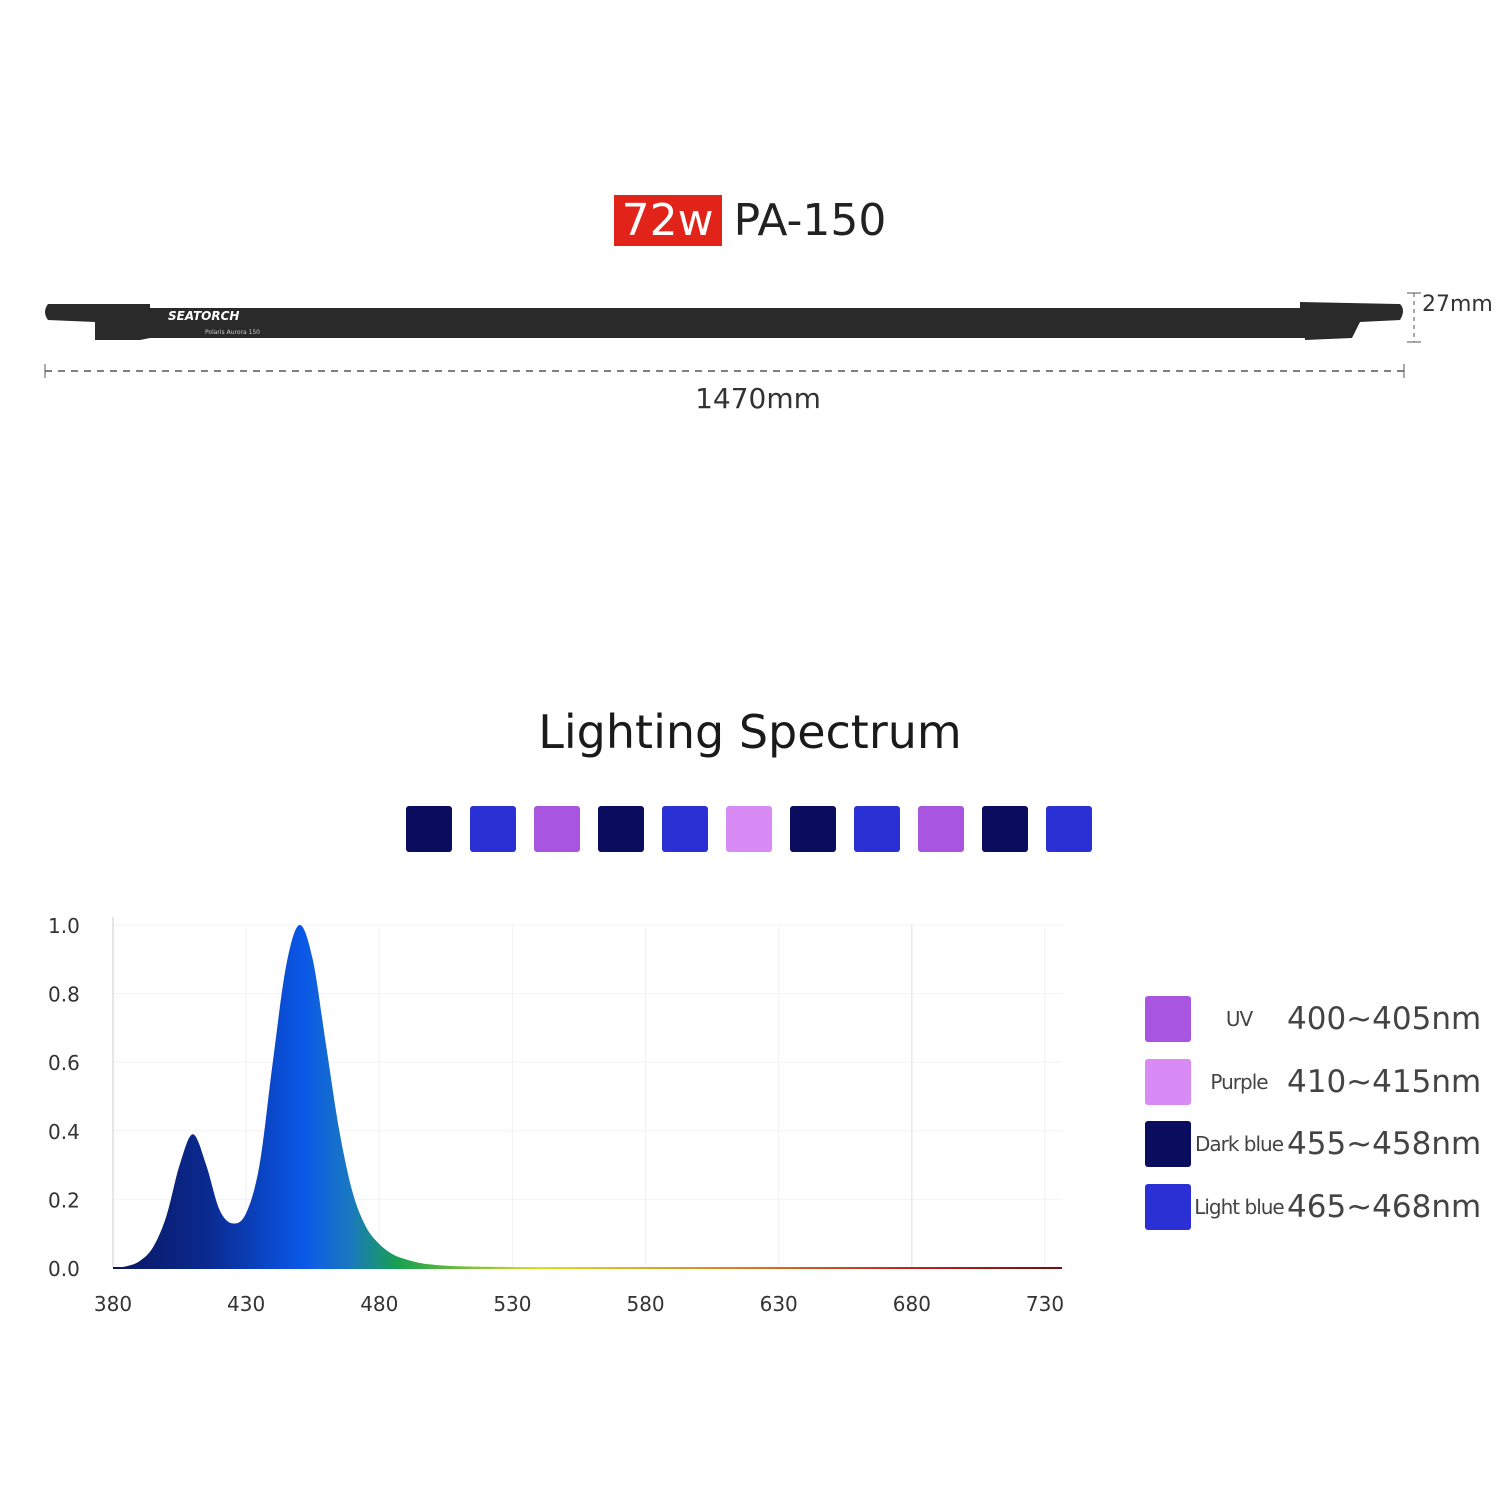 This screenshot has height=1500, width=1500. I want to click on y-tick-label: 0.8, so click(64, 995).